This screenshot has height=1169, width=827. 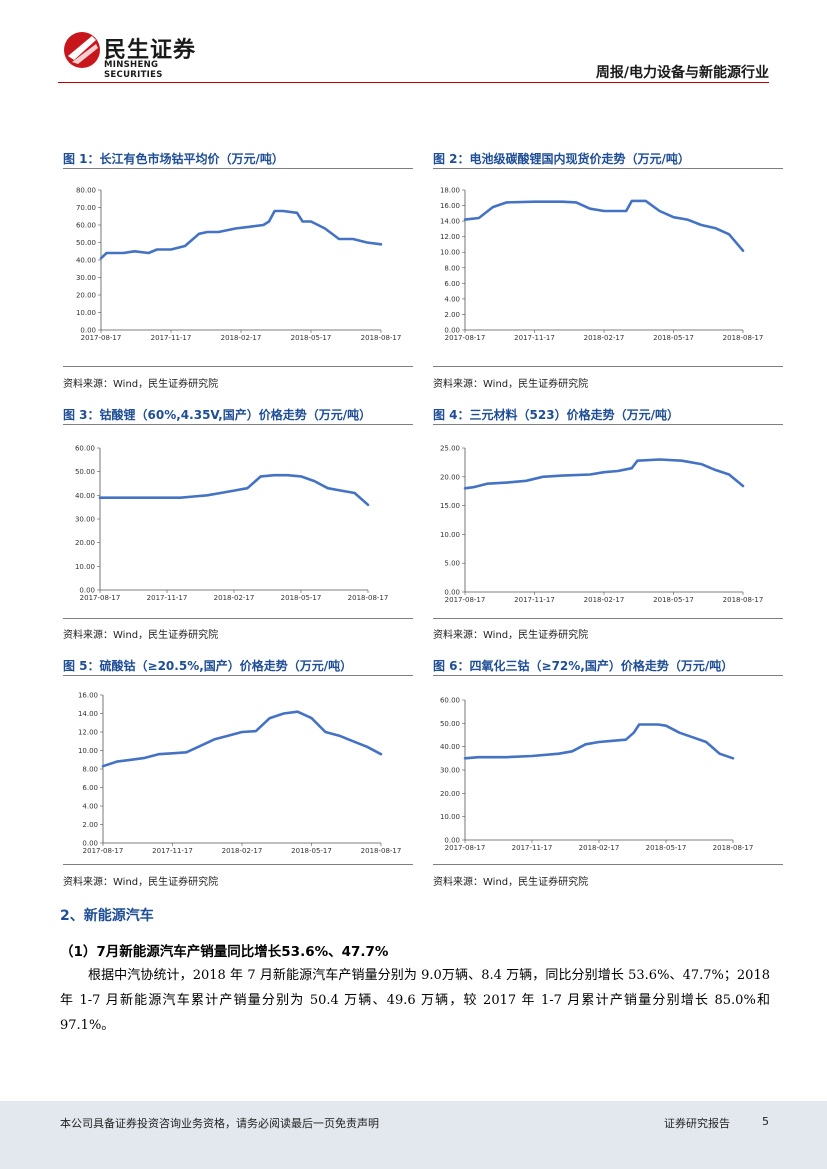 I want to click on figure-title: 图 6：四氧化三钴（≥72%,国产）价格走势（万元/吨）, so click(x=583, y=666).